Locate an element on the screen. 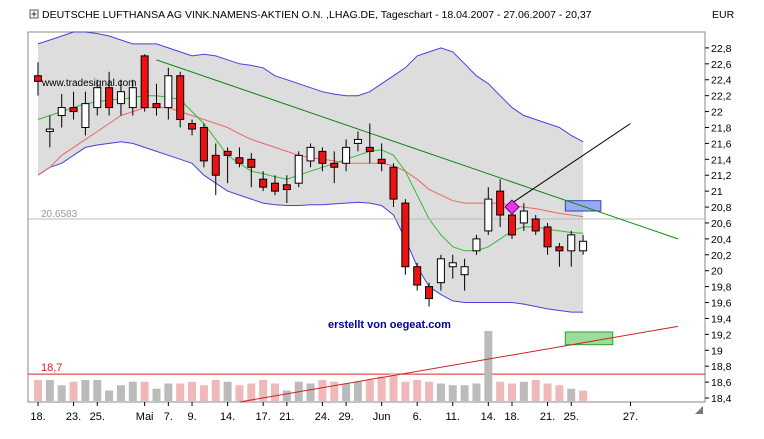 The width and height of the screenshot is (764, 439). y-tick-label: 20,6 is located at coordinates (721, 224).